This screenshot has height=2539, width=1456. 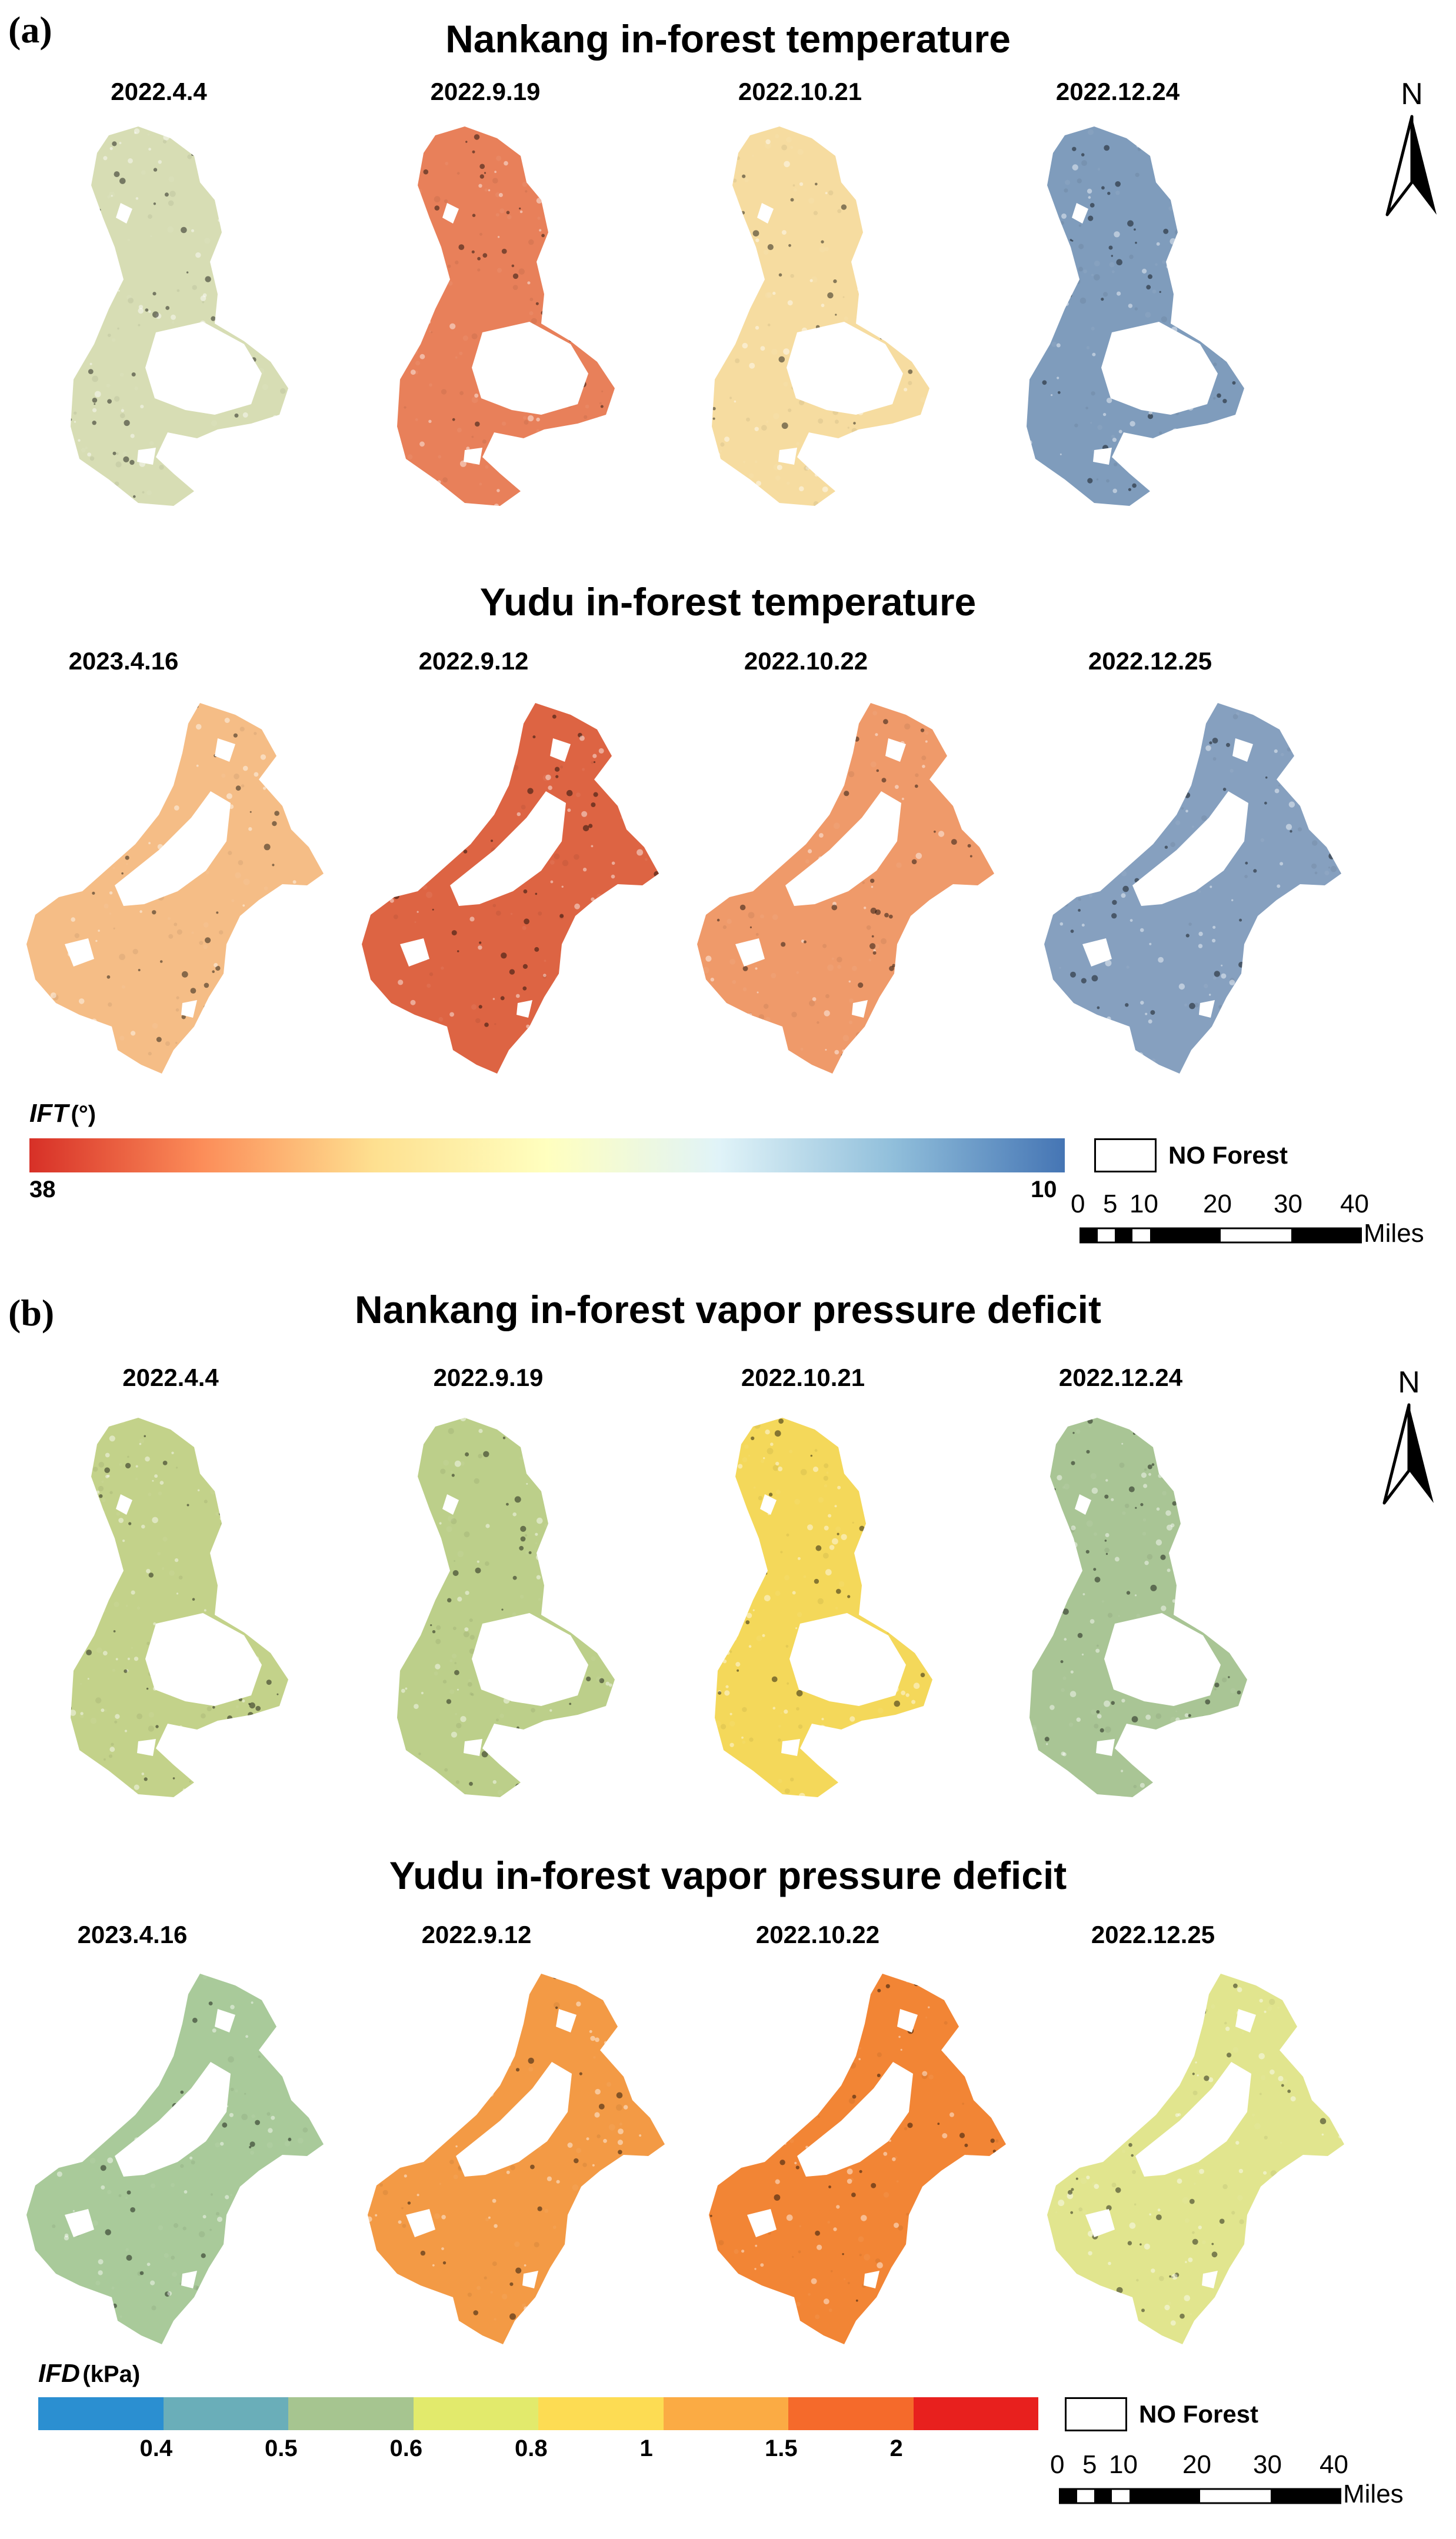 I want to click on ifd-legend-unit: (kPa), so click(x=111, y=2374).